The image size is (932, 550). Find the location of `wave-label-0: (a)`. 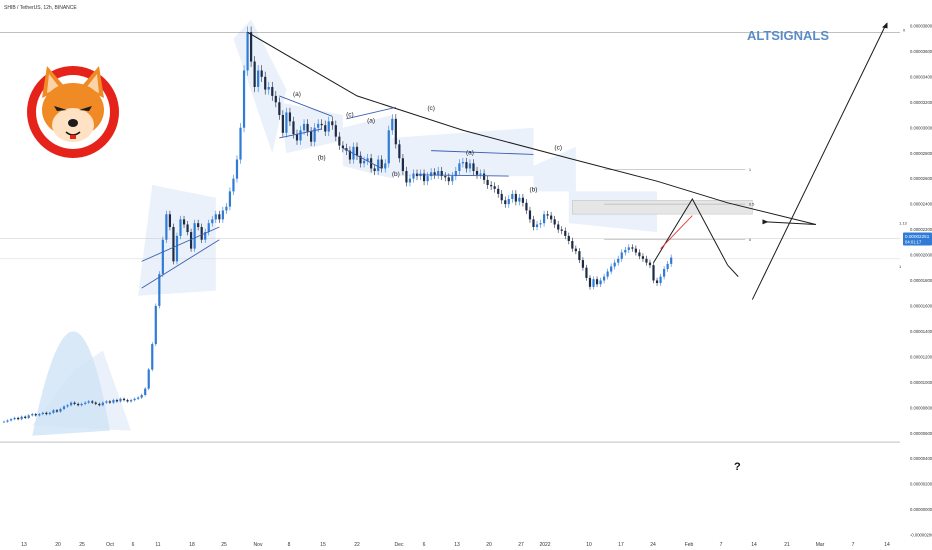

wave-label-0: (a) is located at coordinates (297, 94).